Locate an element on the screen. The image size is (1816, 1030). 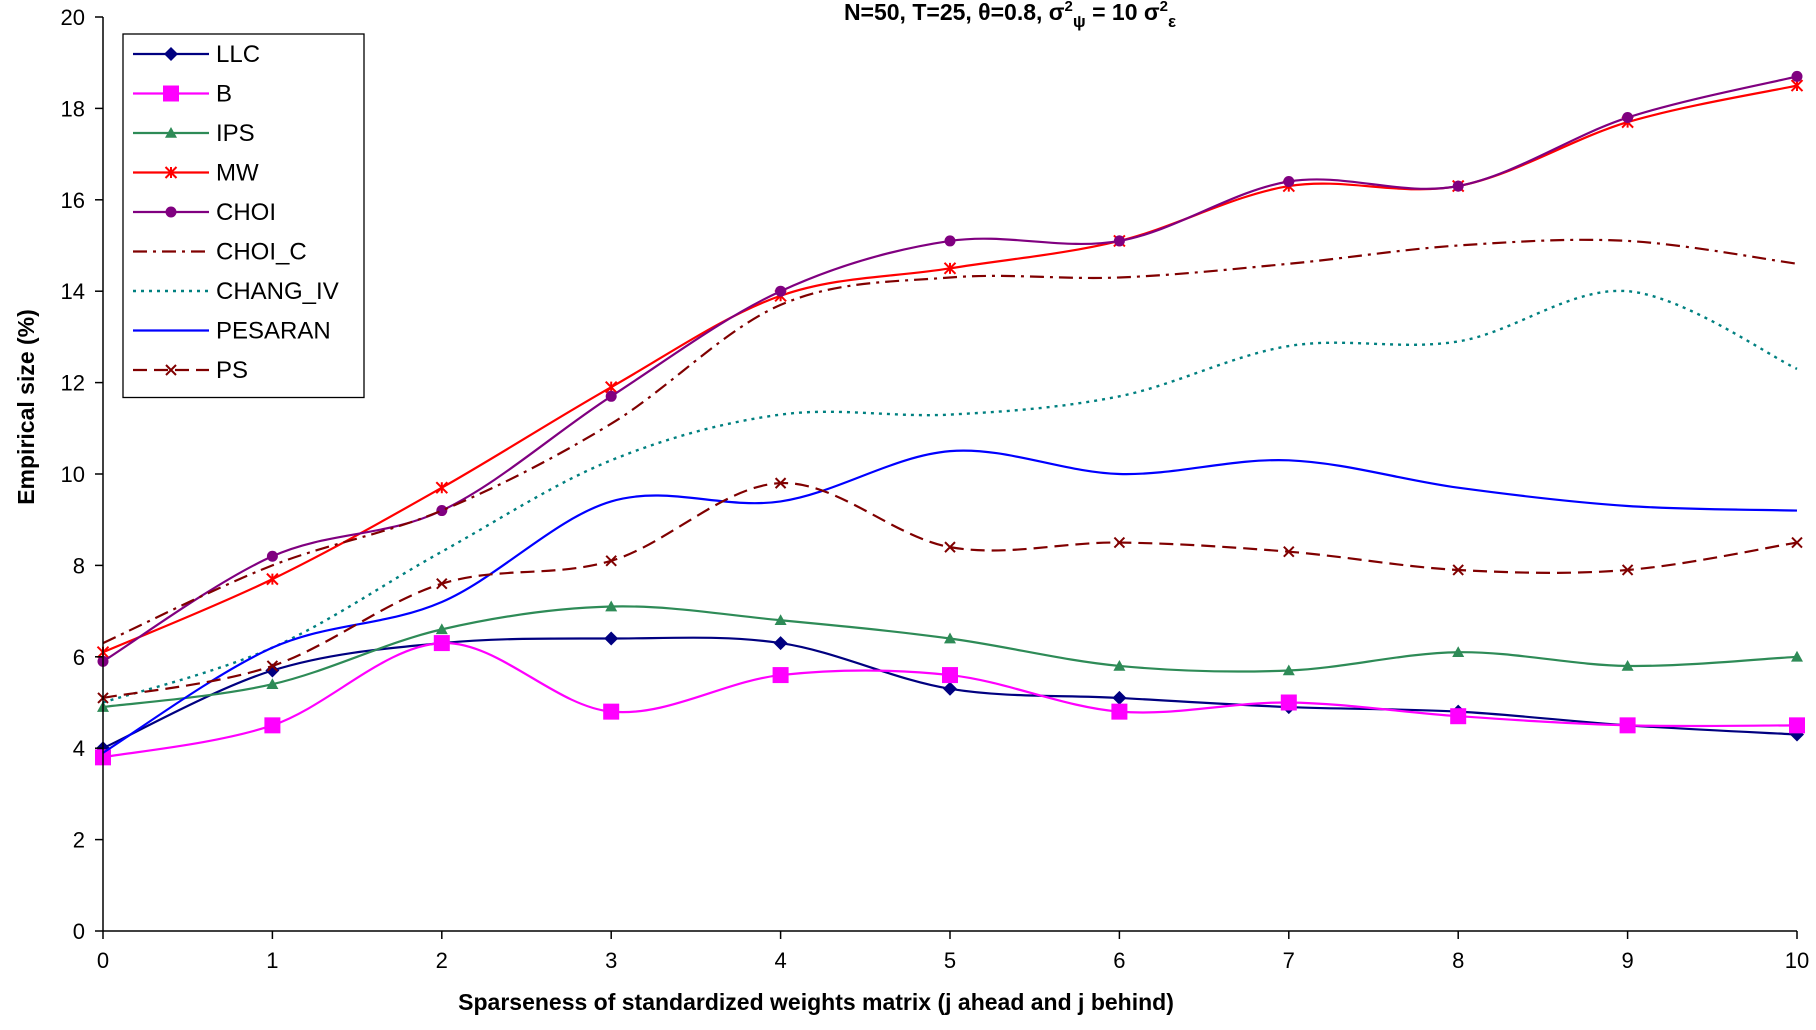
x-tick-label: 6 is located at coordinates (1119, 960).